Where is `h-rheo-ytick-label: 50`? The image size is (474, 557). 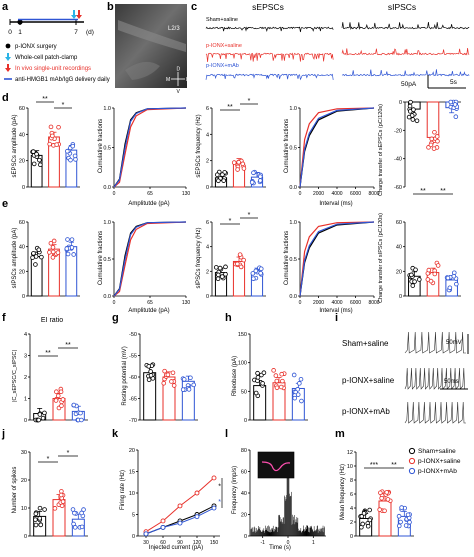 h-rheo-ytick-label: 50 is located at coordinates (244, 392).